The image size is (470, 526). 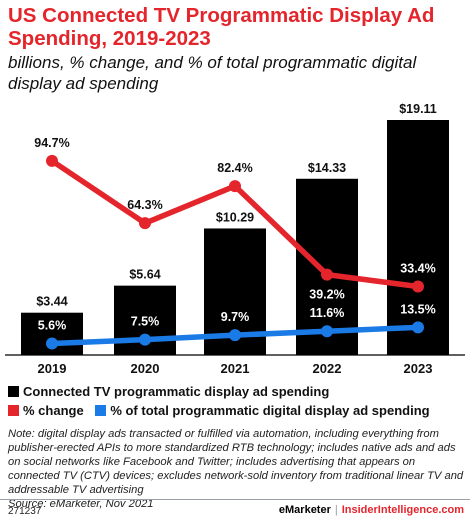 What do you see at coordinates (81, 504) in the screenshot?
I see `source-text: Source: eMarketer, Nov 2021` at bounding box center [81, 504].